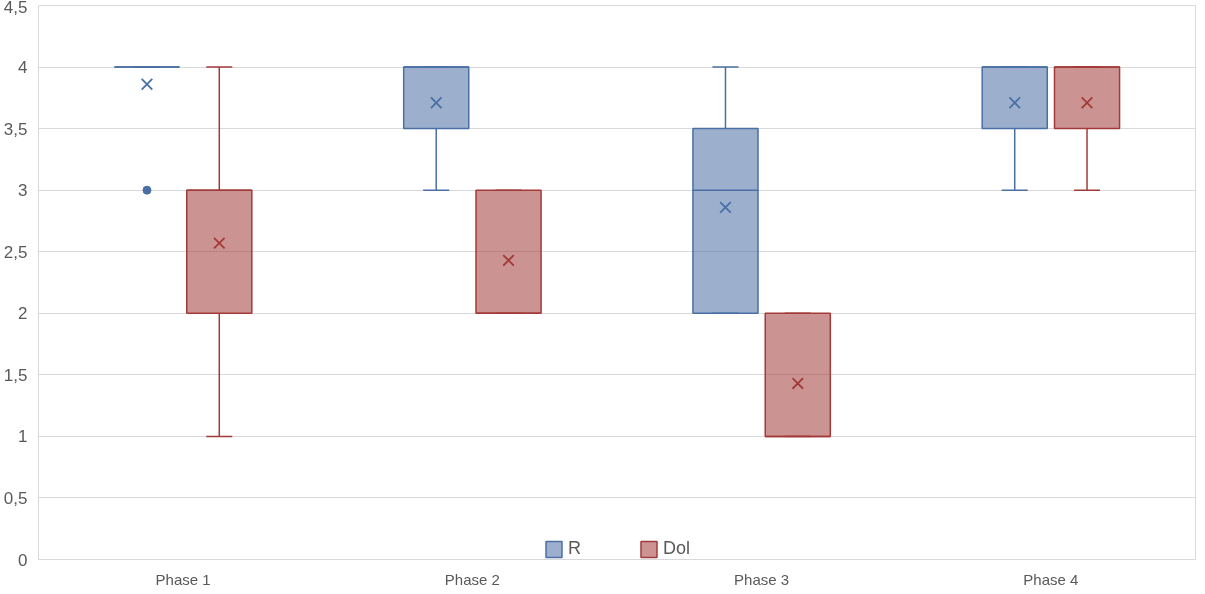  What do you see at coordinates (15, 8) in the screenshot?
I see `y-tick-label: 4,5` at bounding box center [15, 8].